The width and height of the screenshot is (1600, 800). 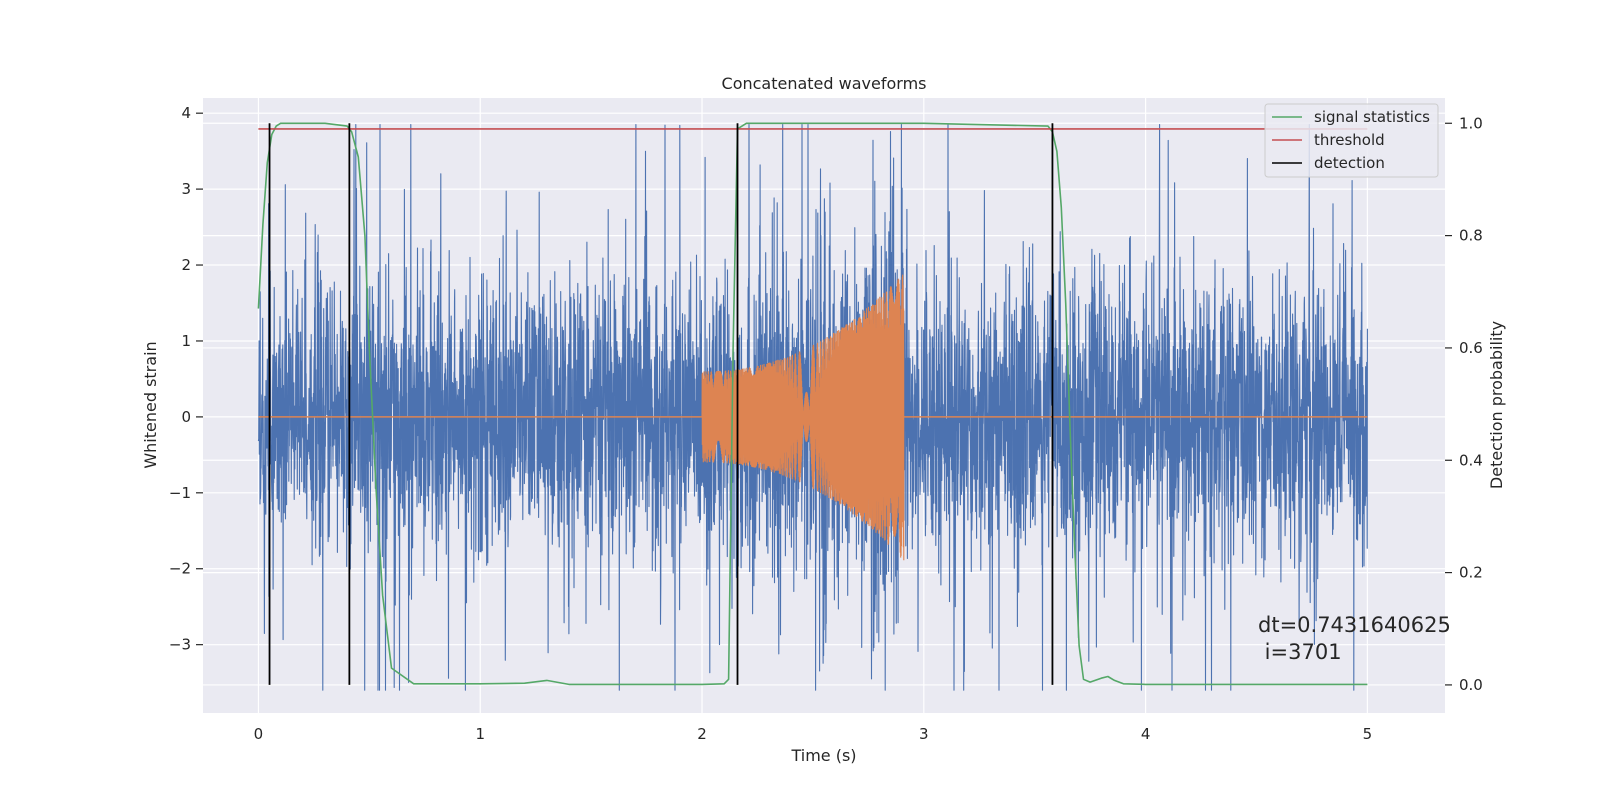 I want to click on y-tick-label-4: 1, so click(x=186, y=341).